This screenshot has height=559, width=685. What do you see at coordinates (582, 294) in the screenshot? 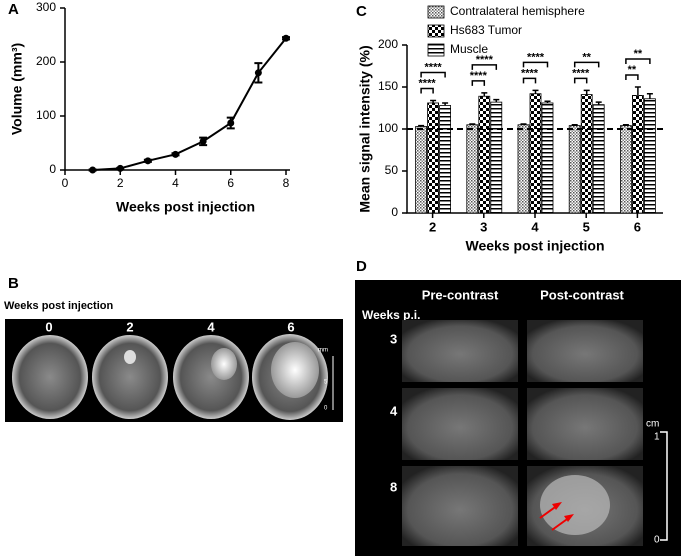
I see `column-header: Post-contrast` at bounding box center [582, 294].